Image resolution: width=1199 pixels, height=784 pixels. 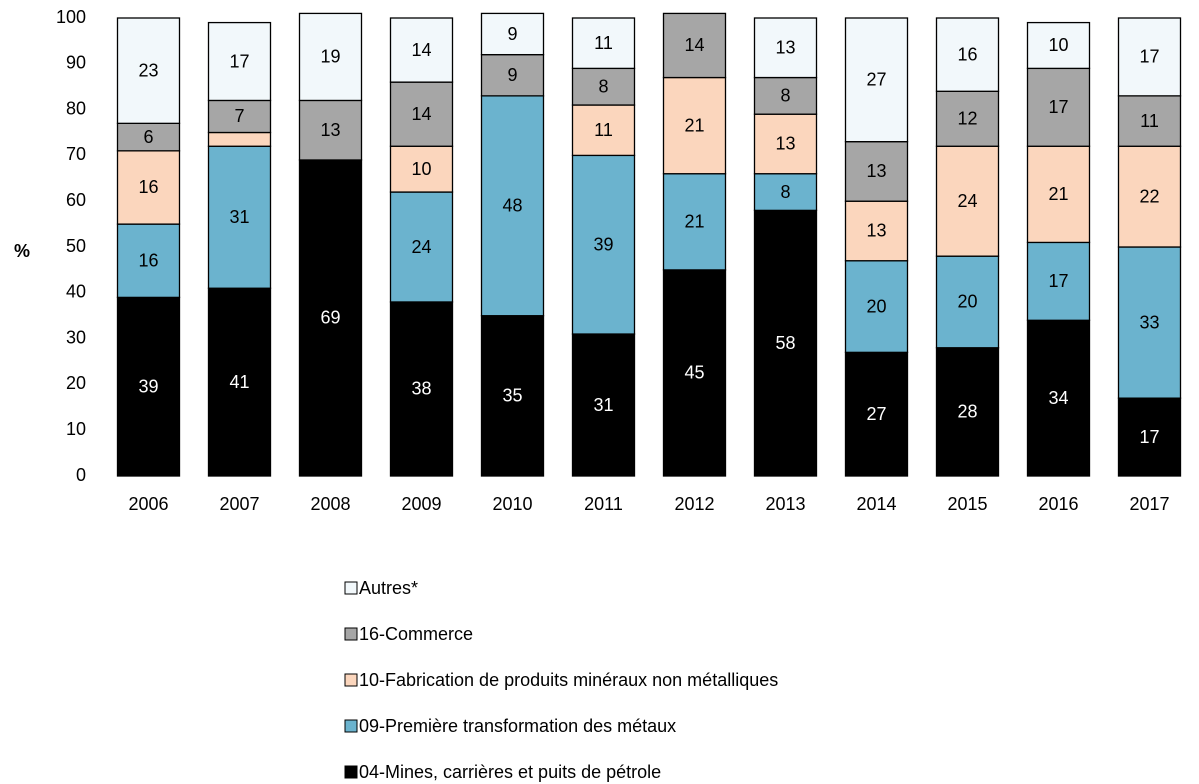 I want to click on x-tick-label: 2012, so click(x=694, y=504).